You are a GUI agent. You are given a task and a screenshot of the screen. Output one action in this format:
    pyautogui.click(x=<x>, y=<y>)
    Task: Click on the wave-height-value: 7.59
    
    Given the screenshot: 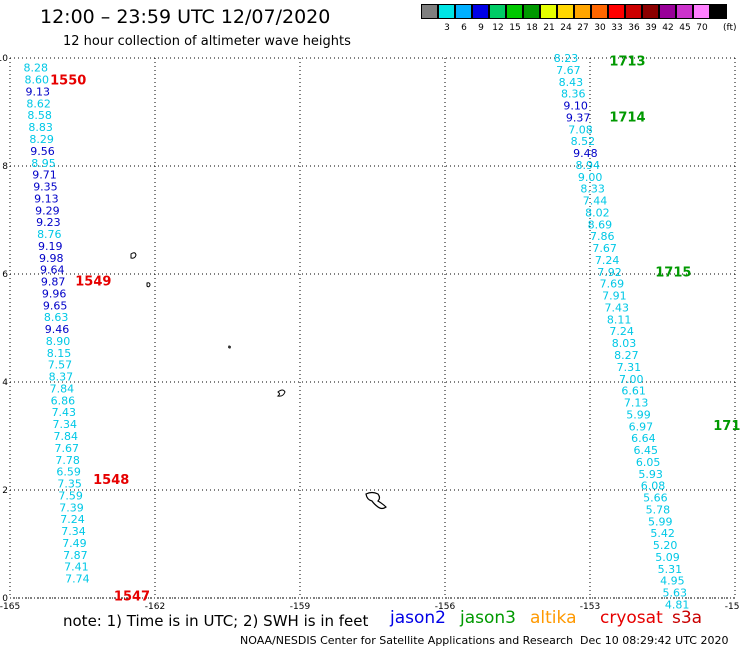 What is the action you would take?
    pyautogui.click(x=70, y=495)
    